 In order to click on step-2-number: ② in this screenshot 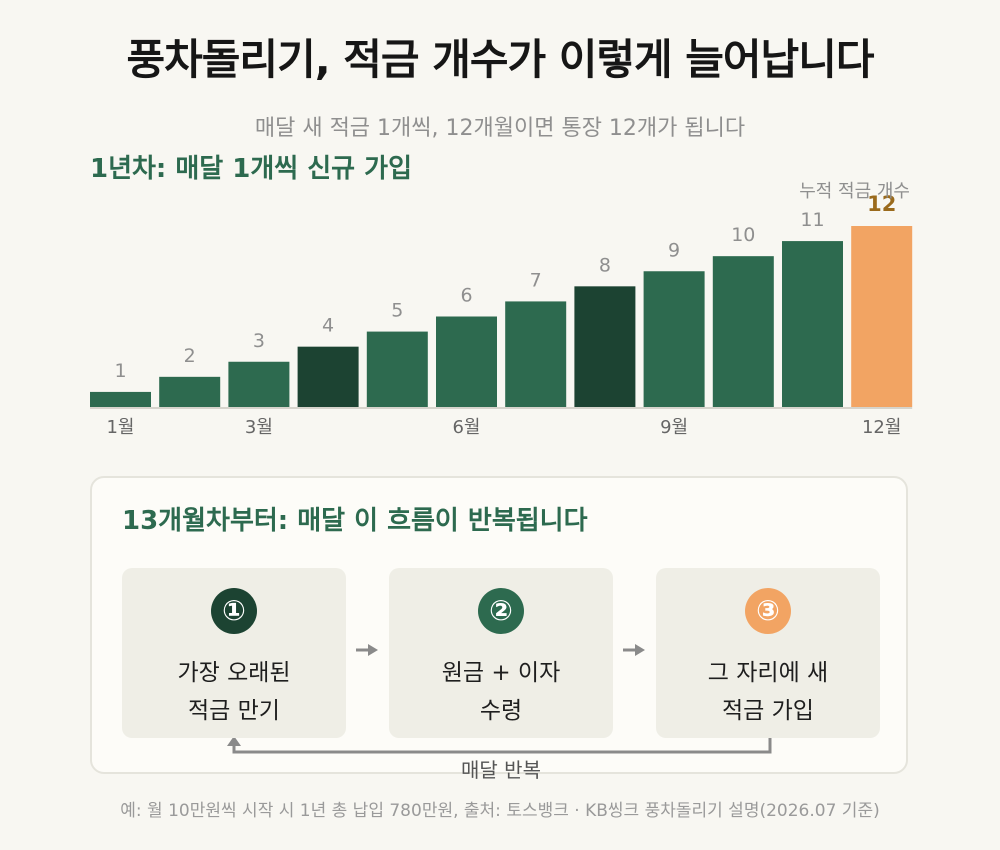, I will do `click(501, 611)`.